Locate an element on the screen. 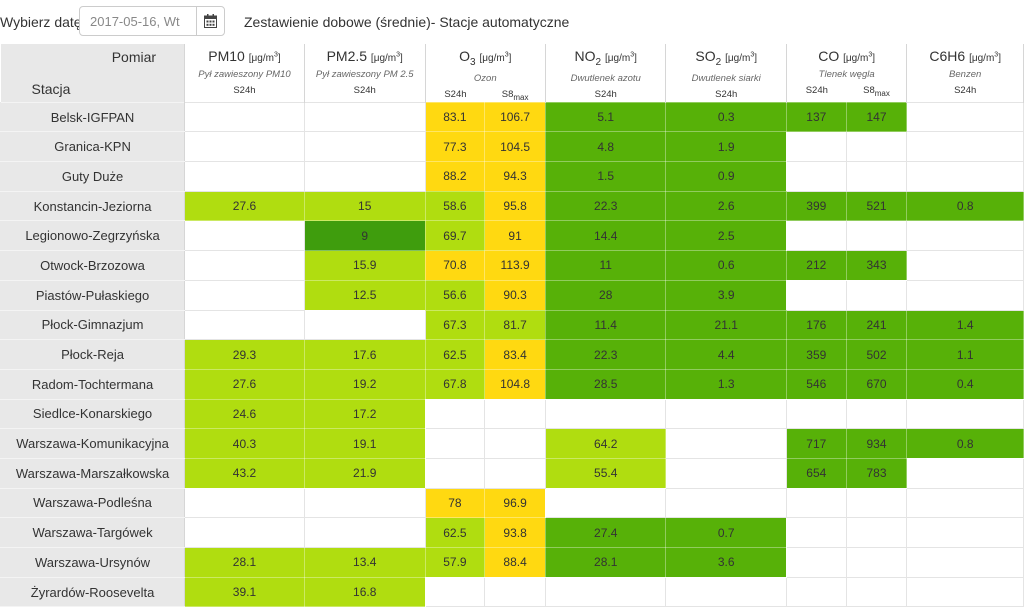 This screenshot has width=1024, height=607. pollutant-desc: Benzen is located at coordinates (965, 74).